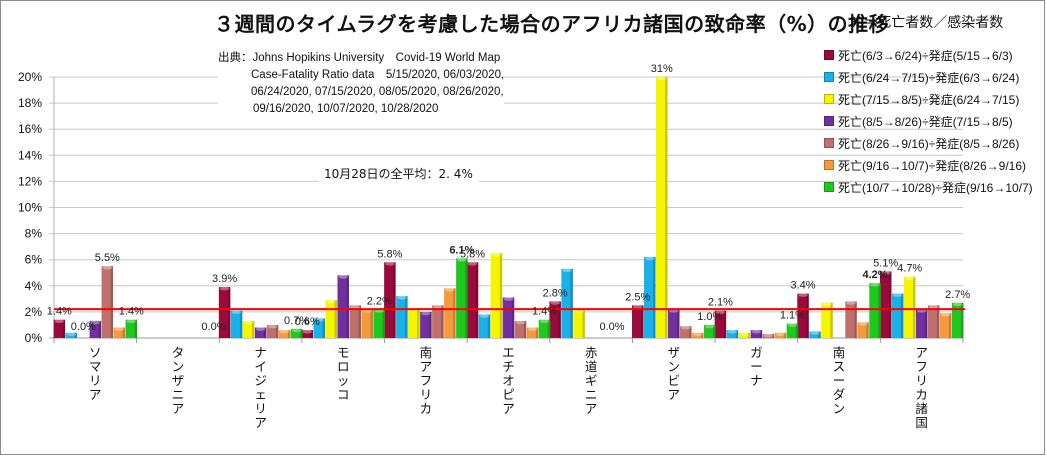 The height and width of the screenshot is (457, 1047). What do you see at coordinates (909, 269) in the screenshot?
I see `data-label: 4.7%` at bounding box center [909, 269].